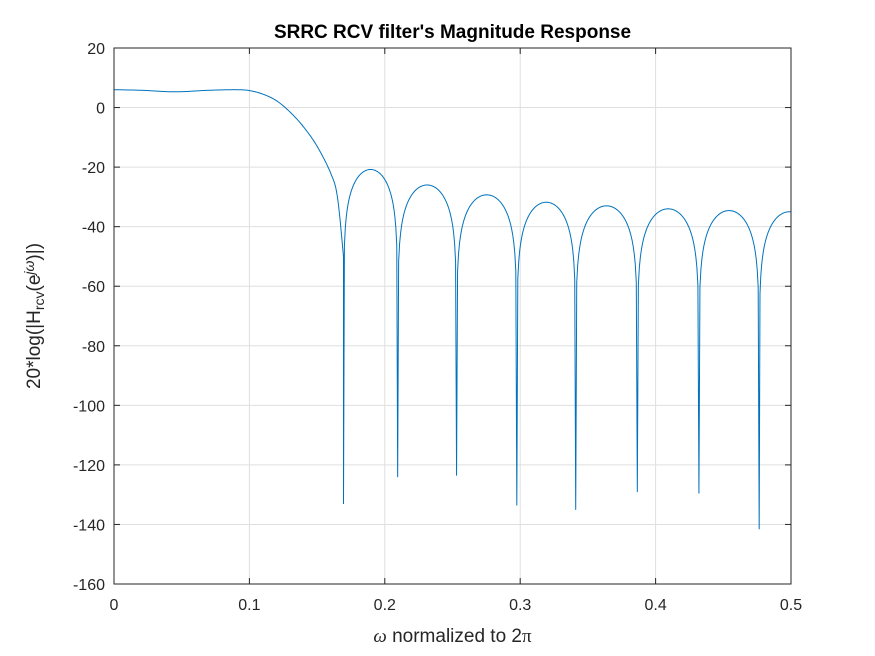 This screenshot has height=656, width=875. What do you see at coordinates (100, 109) in the screenshot?
I see `y-tick-label: 0` at bounding box center [100, 109].